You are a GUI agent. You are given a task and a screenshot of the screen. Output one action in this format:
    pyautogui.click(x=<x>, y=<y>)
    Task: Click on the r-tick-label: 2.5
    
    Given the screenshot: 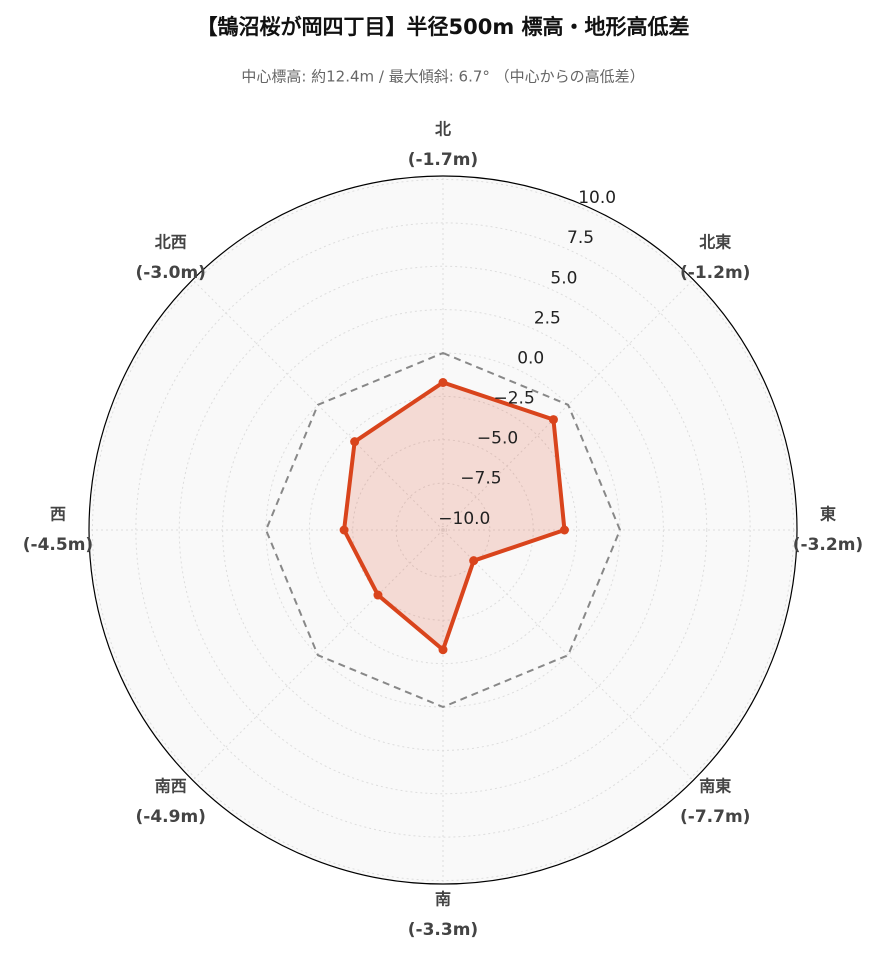 What is the action you would take?
    pyautogui.click(x=547, y=318)
    